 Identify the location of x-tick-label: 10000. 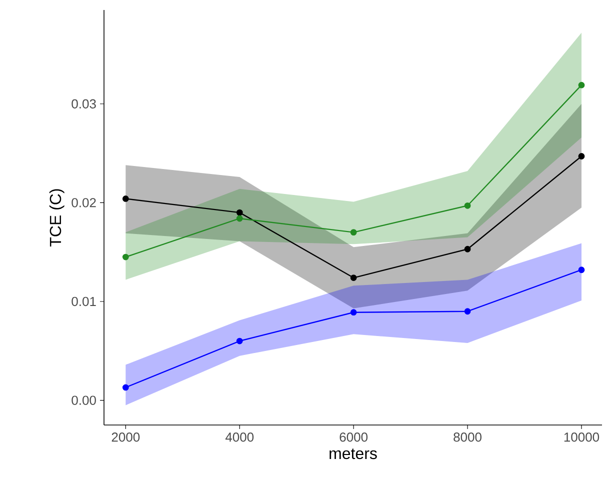
(582, 437).